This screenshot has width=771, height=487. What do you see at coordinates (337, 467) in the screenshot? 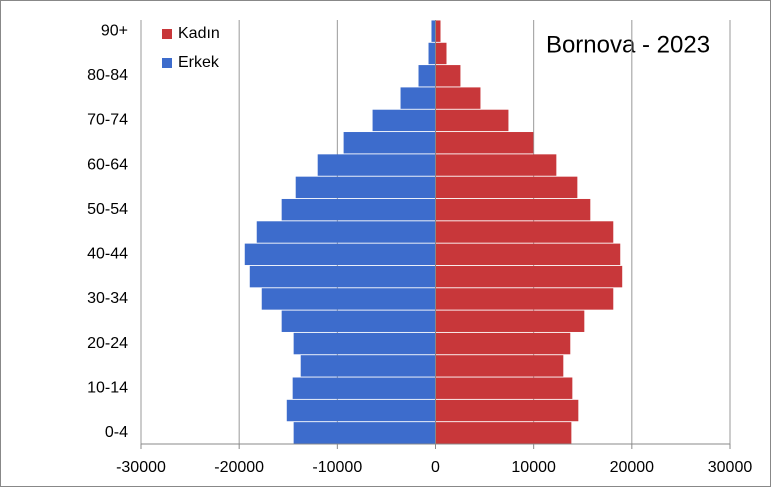
I see `x-tick-label: -10000` at bounding box center [337, 467].